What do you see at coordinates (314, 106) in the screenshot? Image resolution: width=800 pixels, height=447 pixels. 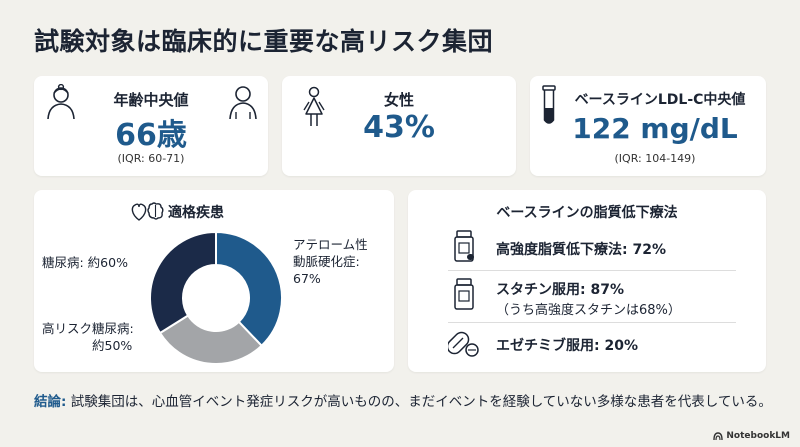 I see `woman-icon` at bounding box center [314, 106].